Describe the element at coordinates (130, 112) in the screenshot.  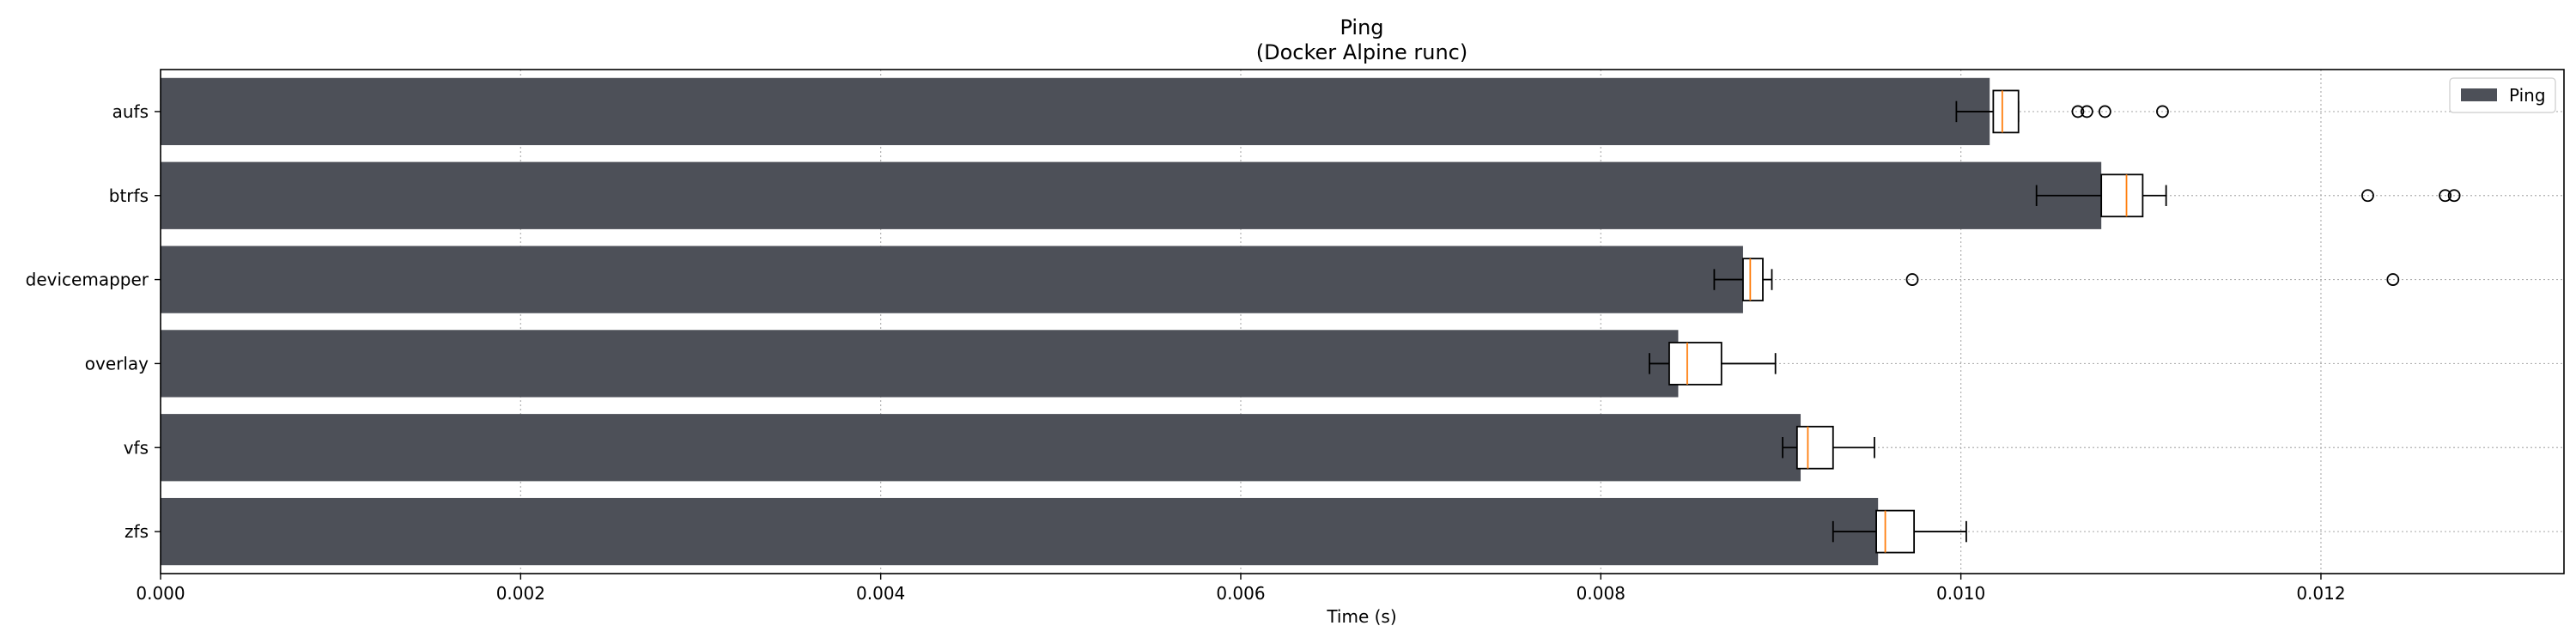
I see `y-tick-label: aufs` at that location.